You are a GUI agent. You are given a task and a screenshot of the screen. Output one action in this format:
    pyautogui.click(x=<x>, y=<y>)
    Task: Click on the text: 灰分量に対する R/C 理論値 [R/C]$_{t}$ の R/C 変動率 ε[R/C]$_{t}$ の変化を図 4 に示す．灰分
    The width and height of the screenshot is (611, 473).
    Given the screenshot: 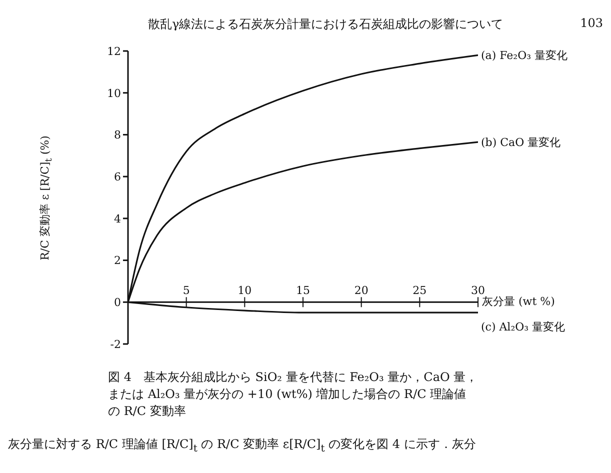 What is the action you would take?
    pyautogui.click(x=242, y=445)
    